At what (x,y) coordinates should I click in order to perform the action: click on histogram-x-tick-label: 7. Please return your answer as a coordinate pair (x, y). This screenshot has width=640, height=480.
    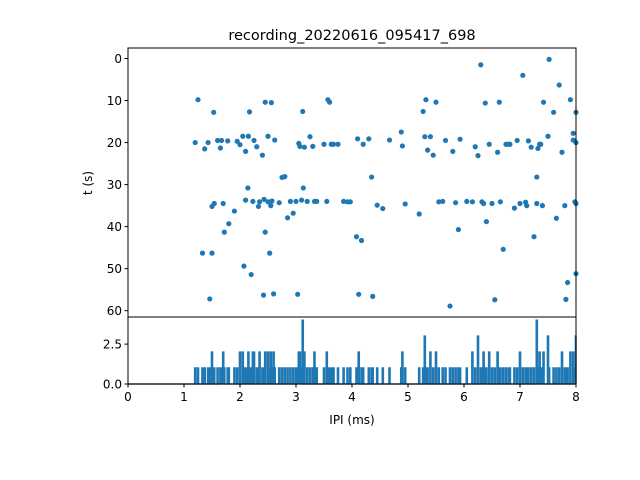
    Looking at the image, I should click on (520, 397).